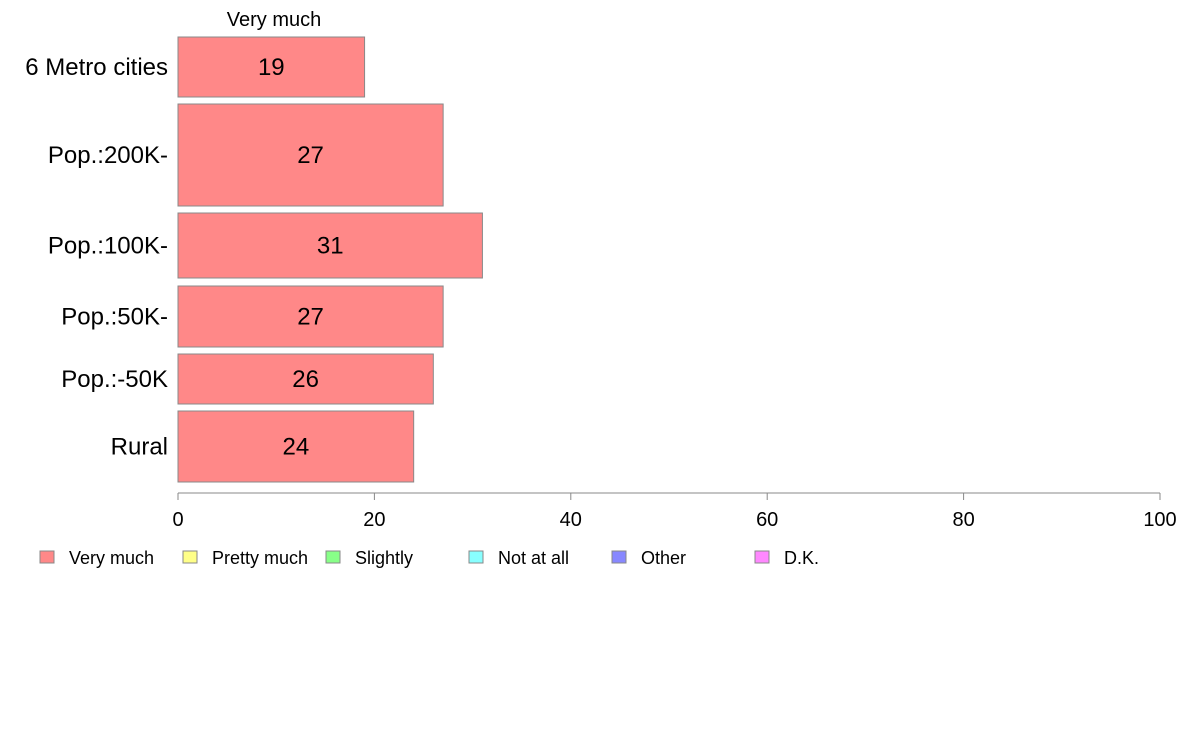  Describe the element at coordinates (767, 520) in the screenshot. I see `x-tick-label: 60` at that location.